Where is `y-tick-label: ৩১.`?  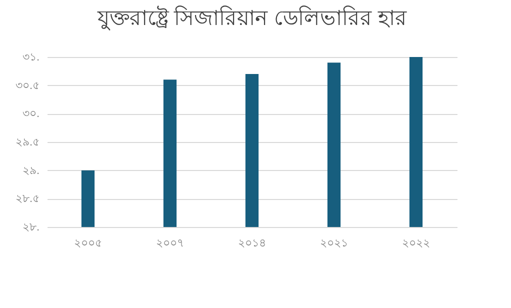 y-tick-label: ৩১. is located at coordinates (31, 58).